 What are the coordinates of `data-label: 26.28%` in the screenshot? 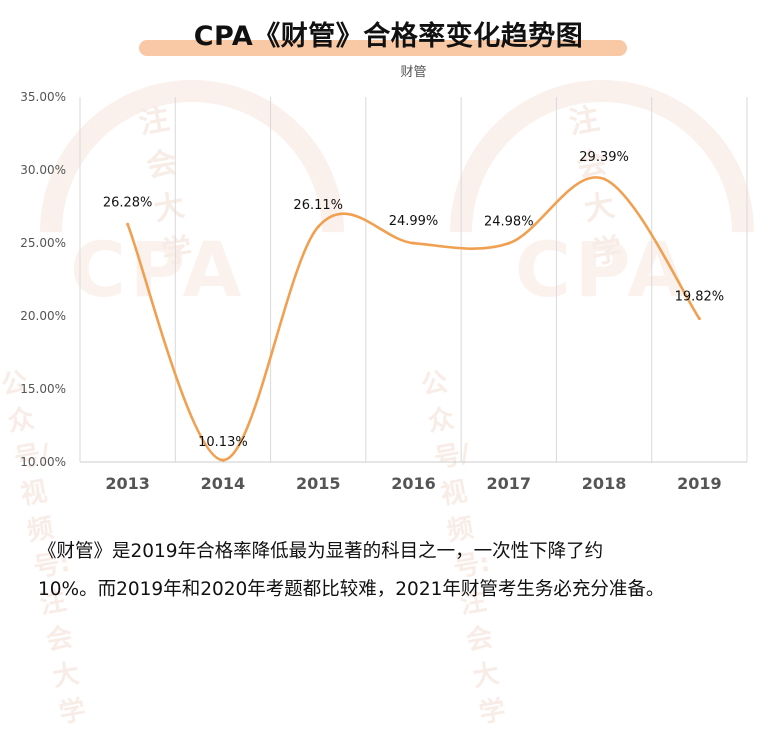 It's located at (128, 202).